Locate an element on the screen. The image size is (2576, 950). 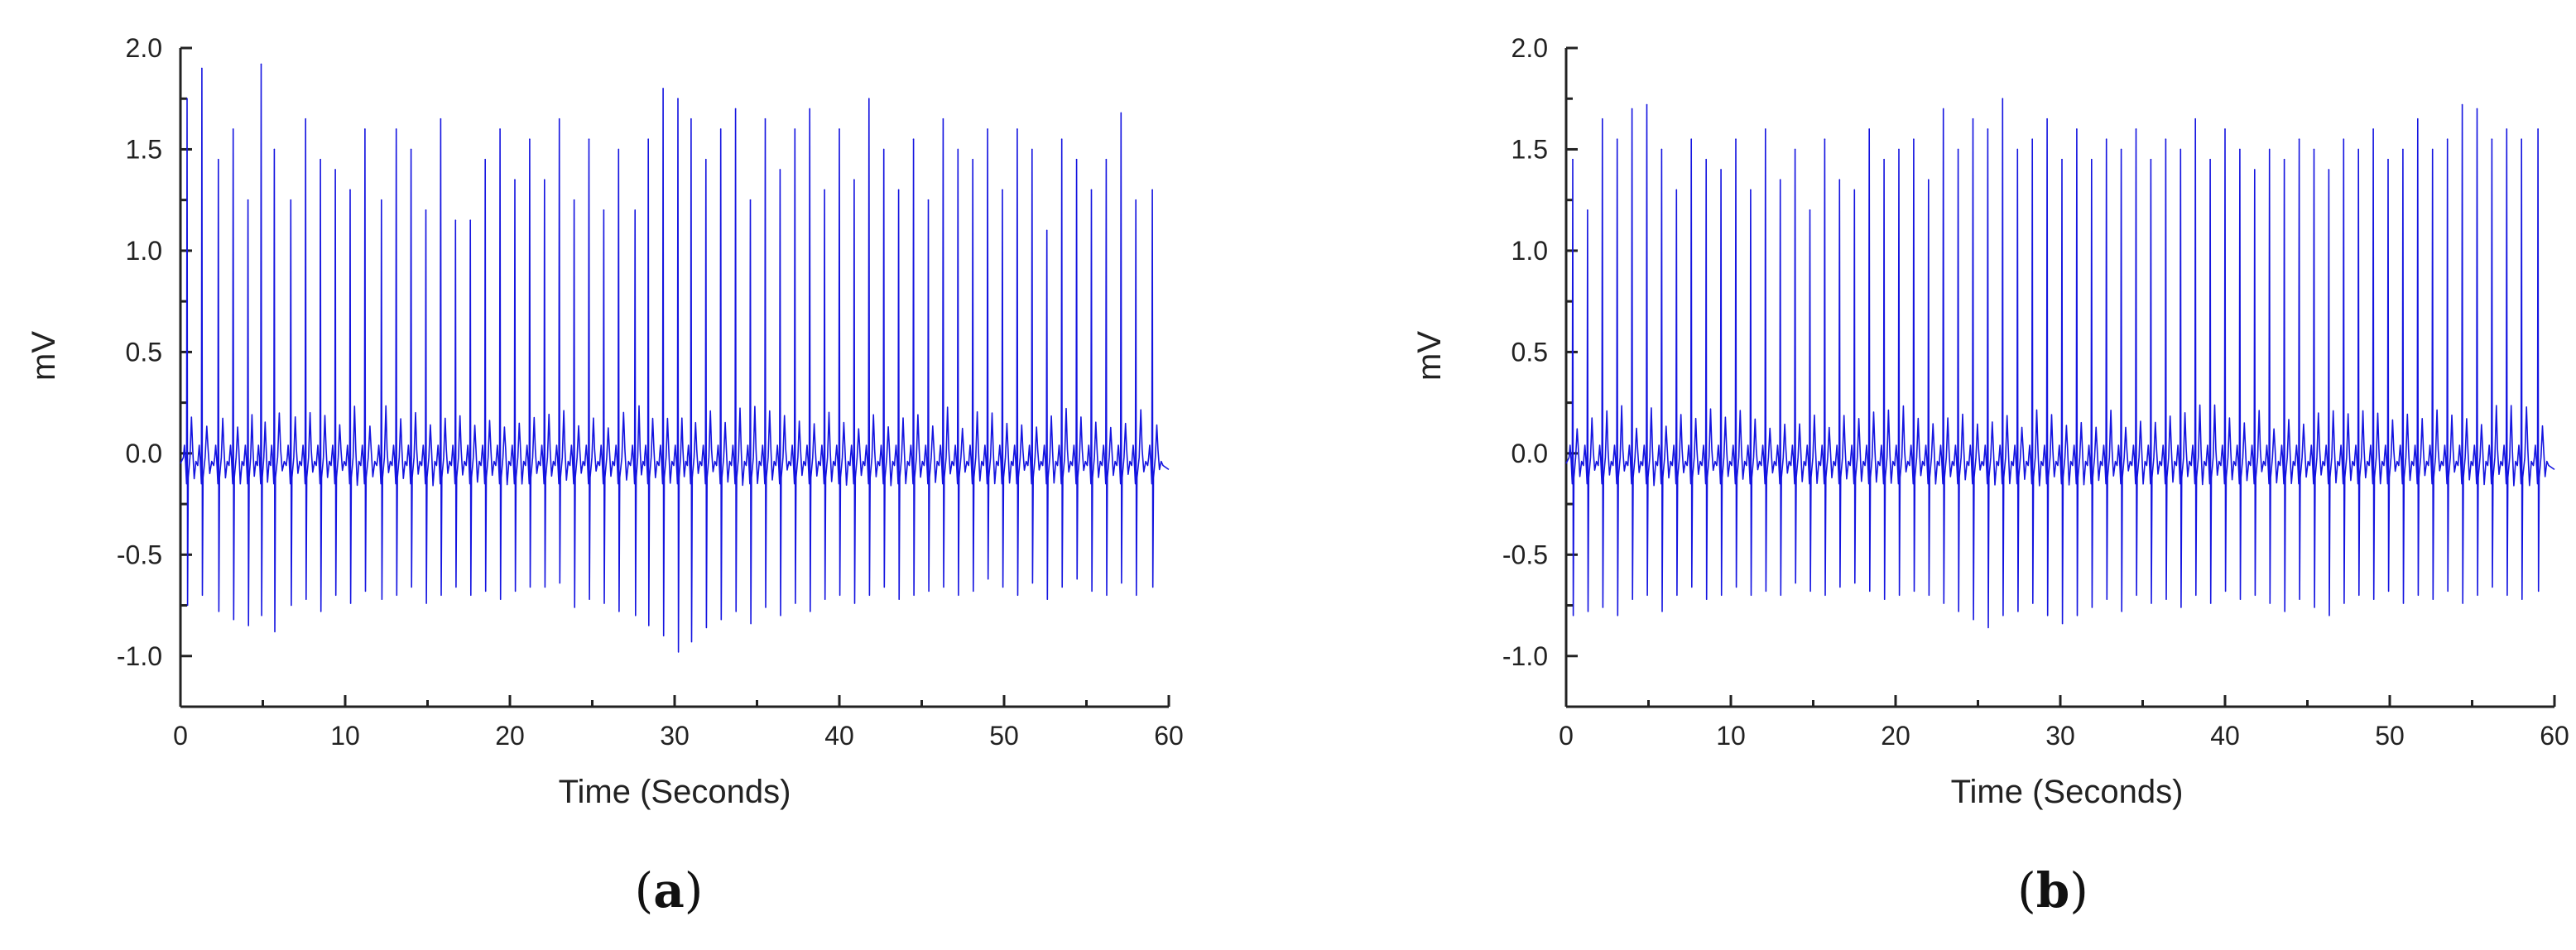
y-tick-label: 1.0 is located at coordinates (144, 251).